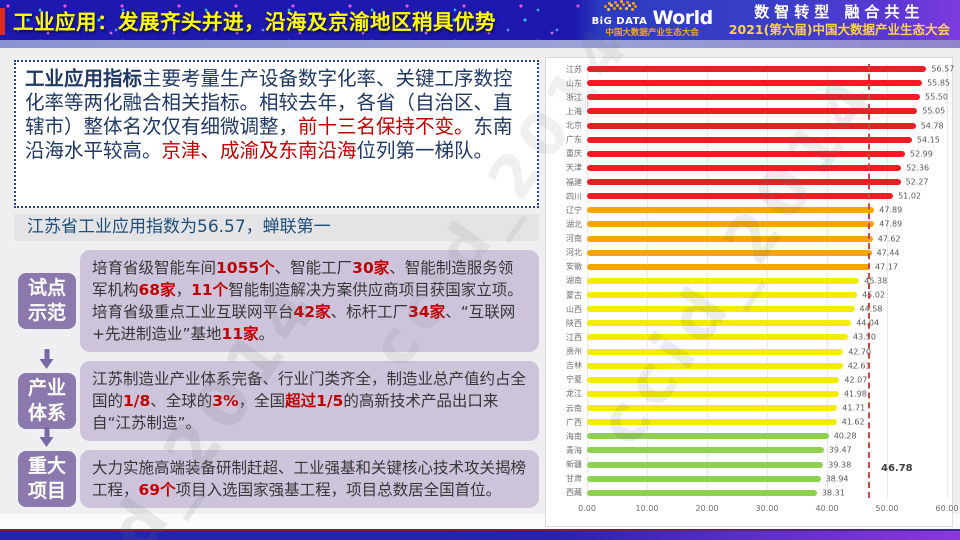 This screenshot has height=540, width=960. Describe the element at coordinates (839, 11) in the screenshot. I see `slogan-text: 数智转型 融合共生` at that location.